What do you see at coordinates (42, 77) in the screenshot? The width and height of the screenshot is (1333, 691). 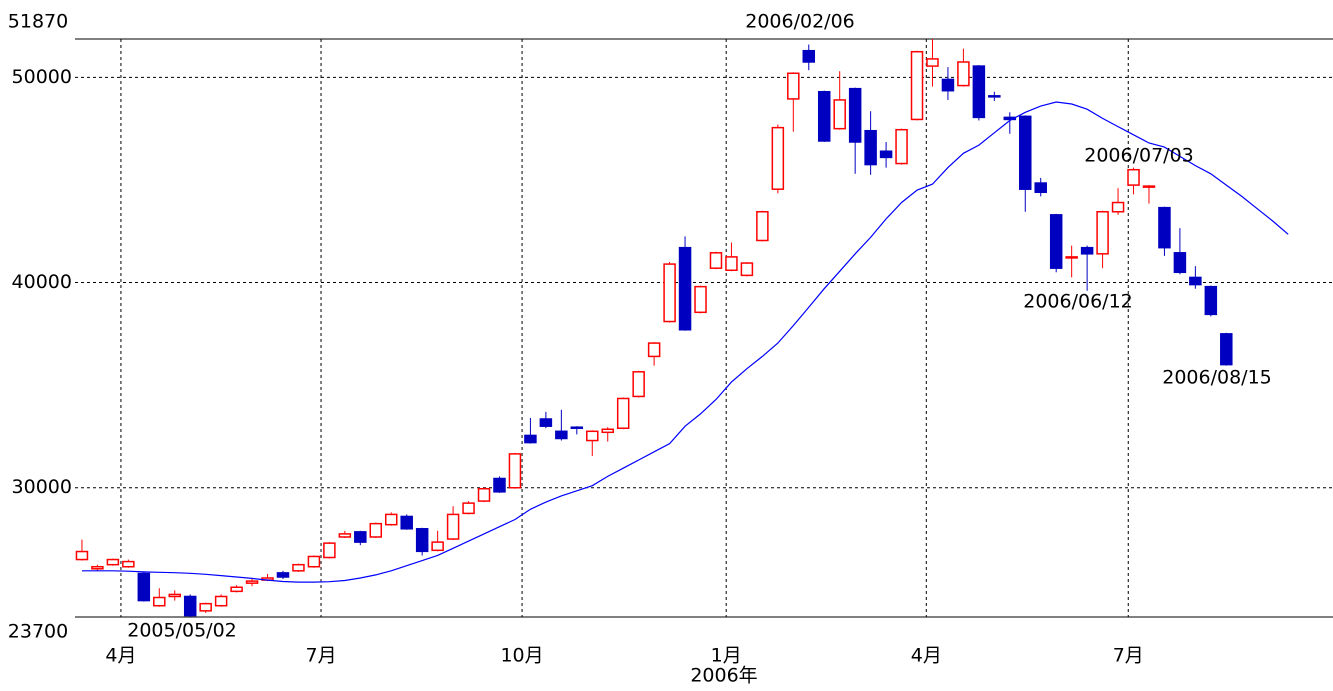 I see `y-tick-label: 50000` at bounding box center [42, 77].